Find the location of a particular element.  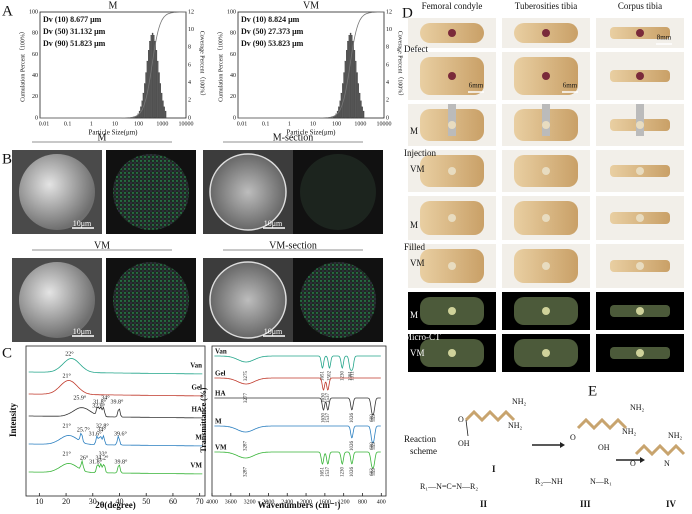

x-tick-label: 3200 is located at coordinates (250, 502).